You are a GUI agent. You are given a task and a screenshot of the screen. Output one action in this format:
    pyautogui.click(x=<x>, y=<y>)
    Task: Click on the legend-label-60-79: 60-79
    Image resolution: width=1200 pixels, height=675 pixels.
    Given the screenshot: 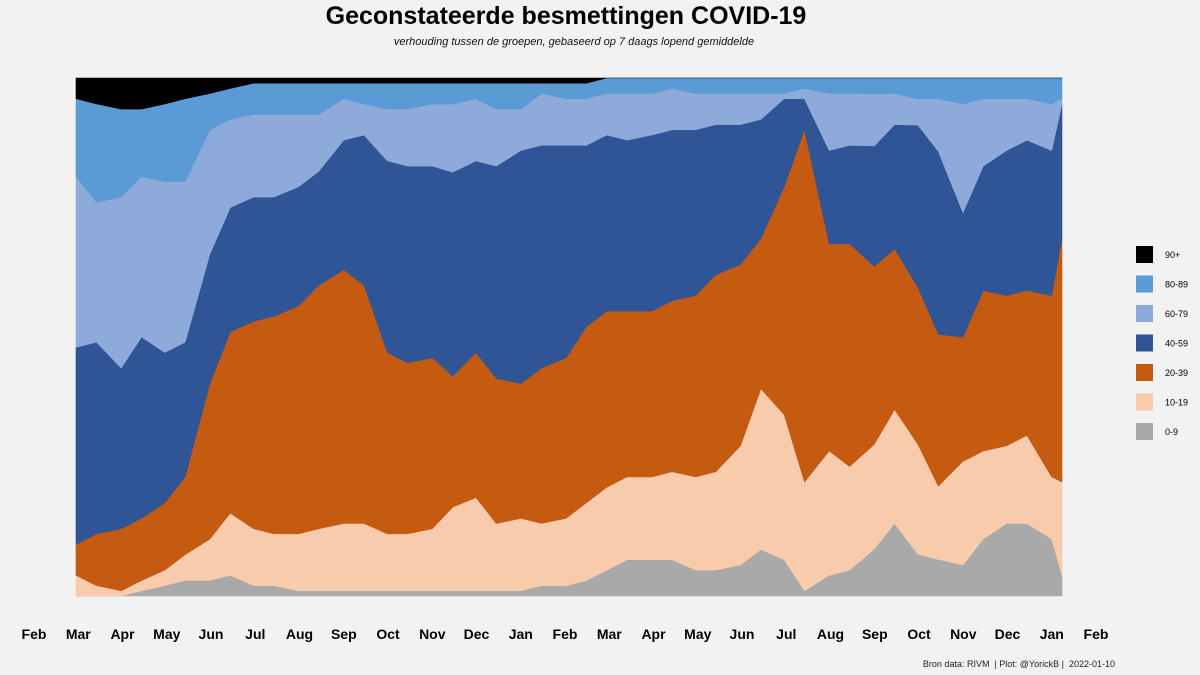 What is the action you would take?
    pyautogui.click(x=1176, y=314)
    